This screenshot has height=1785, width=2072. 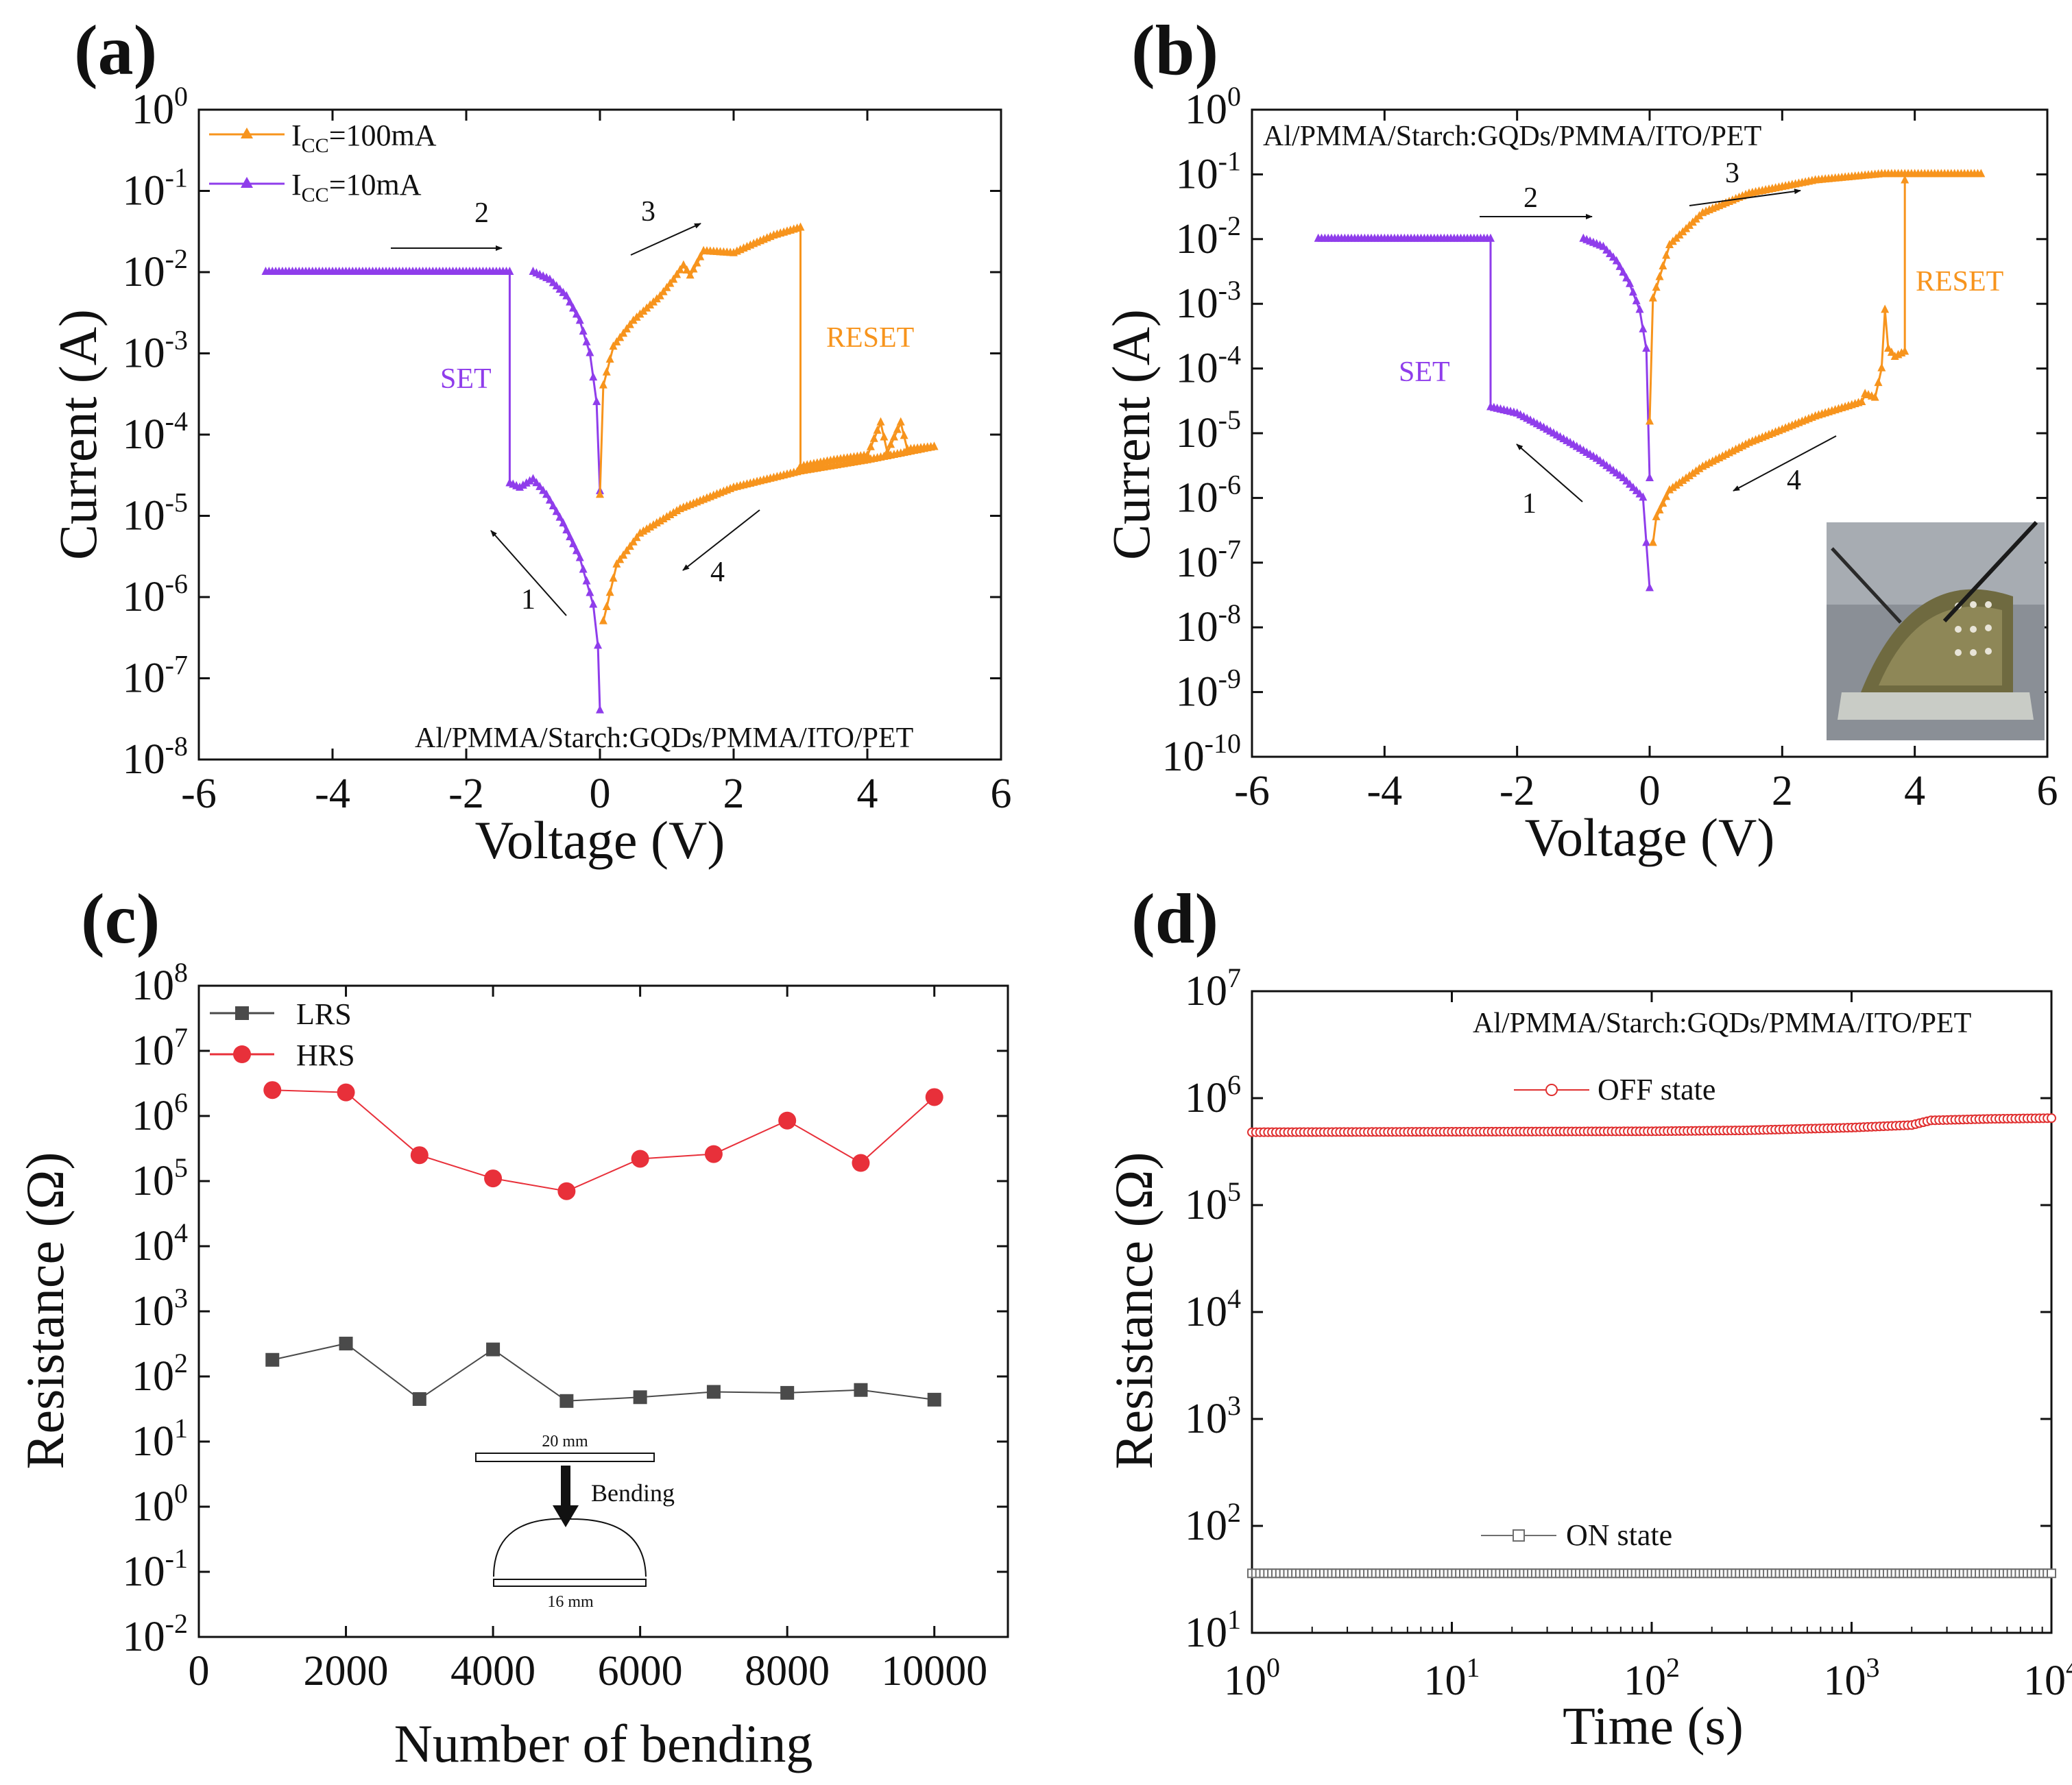 What do you see at coordinates (160, 107) in the screenshot?
I see `y-tick-label: 10⁰` at bounding box center [160, 107].